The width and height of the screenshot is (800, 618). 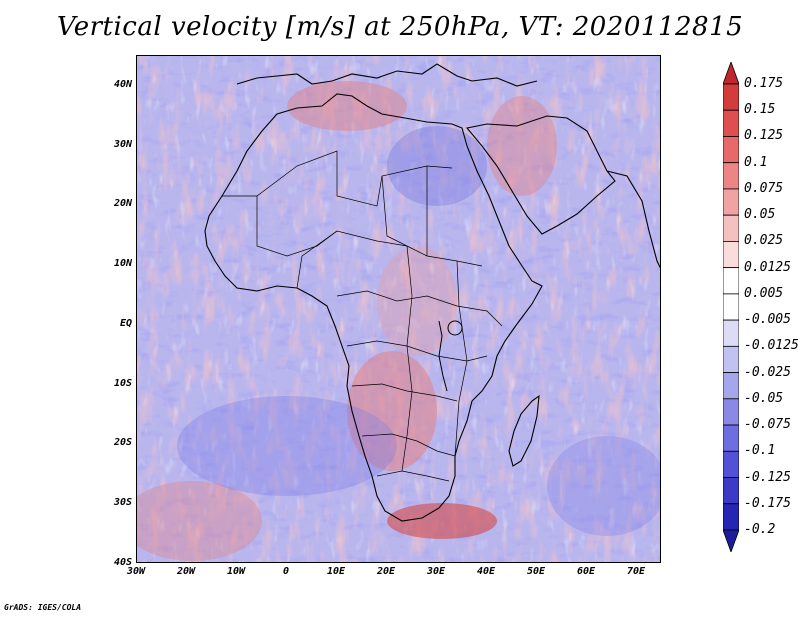 What do you see at coordinates (199, 521) in the screenshot?
I see `warm-region-south-atlantic` at bounding box center [199, 521].